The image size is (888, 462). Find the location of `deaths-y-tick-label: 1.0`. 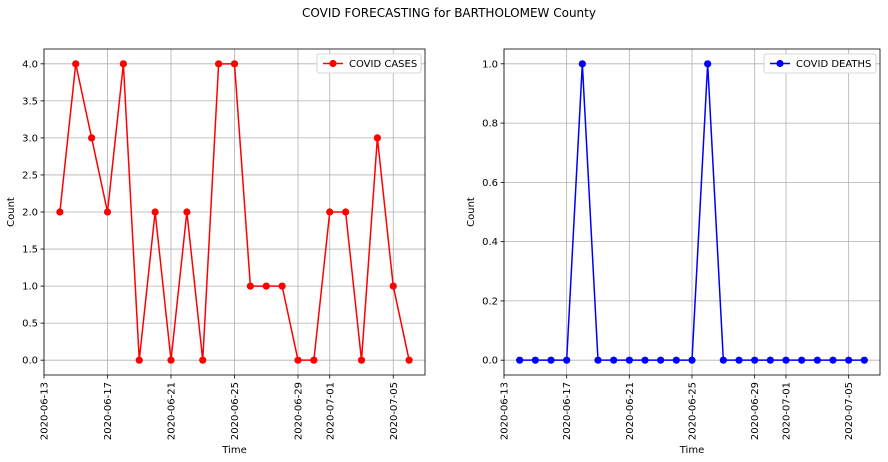

deaths-y-tick-label: 1.0 is located at coordinates (490, 64).